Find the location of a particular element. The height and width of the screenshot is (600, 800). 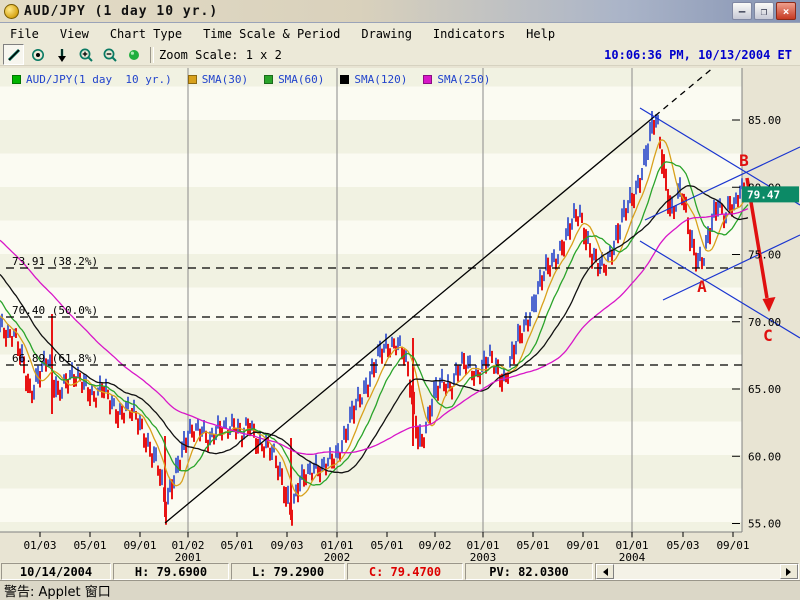

app-icon is located at coordinates (11, 11).